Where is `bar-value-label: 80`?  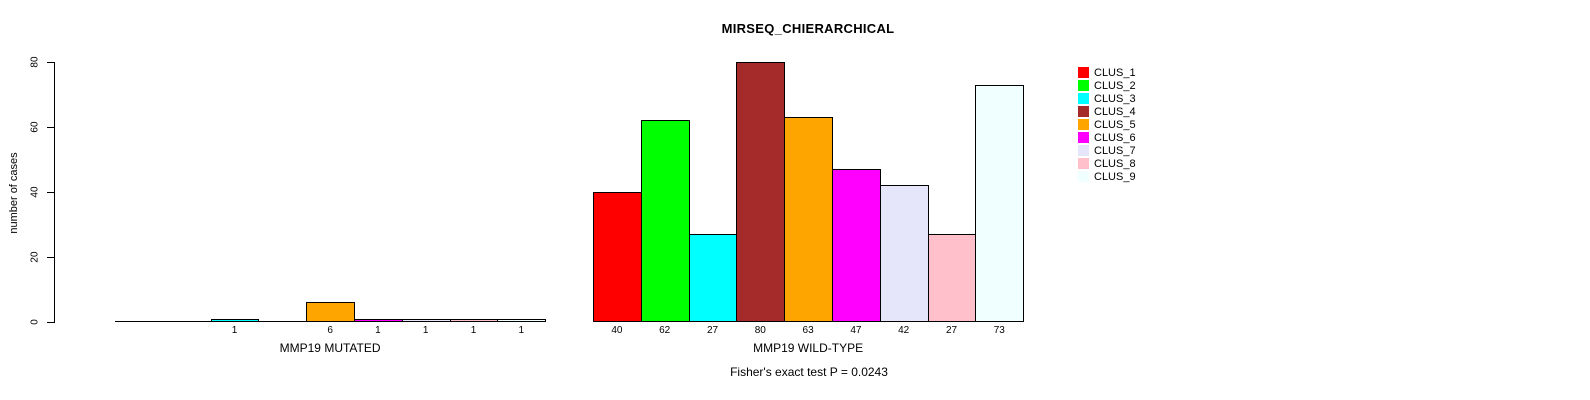 bar-value-label: 80 is located at coordinates (760, 330).